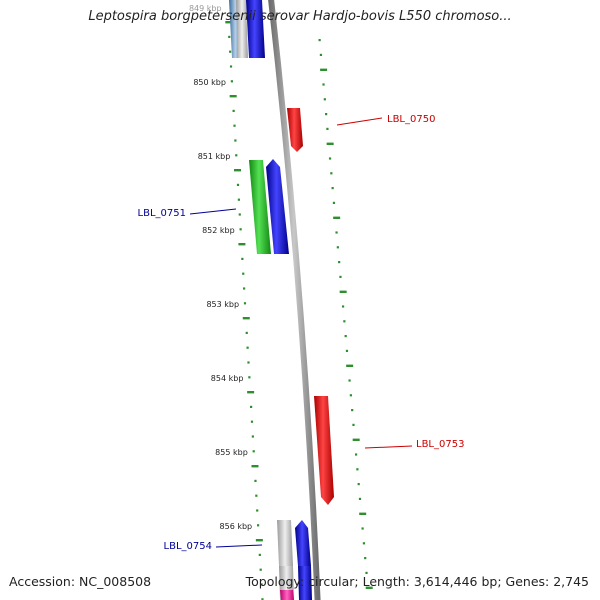  Describe the element at coordinates (231, 452) in the screenshot. I see `ruler-tick-label: 855 kbp` at that location.